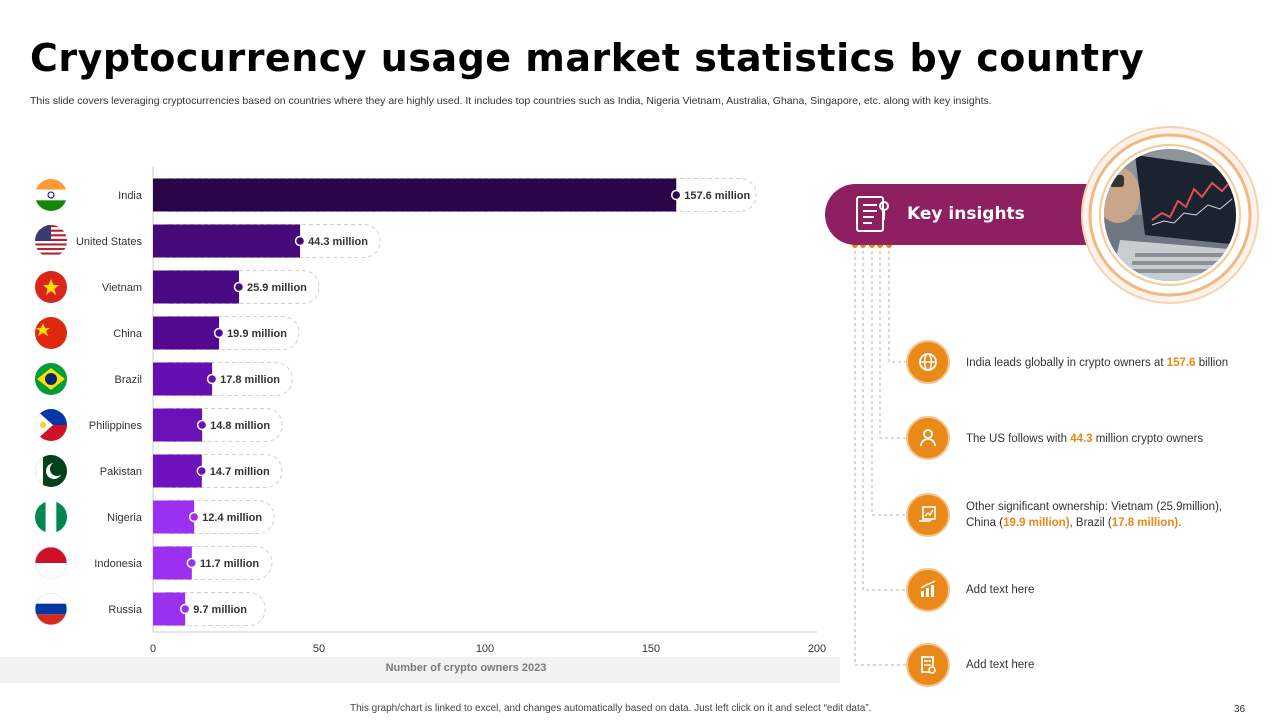 The height and width of the screenshot is (720, 1280). What do you see at coordinates (966, 214) in the screenshot?
I see `key-insights-title: Key insights` at bounding box center [966, 214].